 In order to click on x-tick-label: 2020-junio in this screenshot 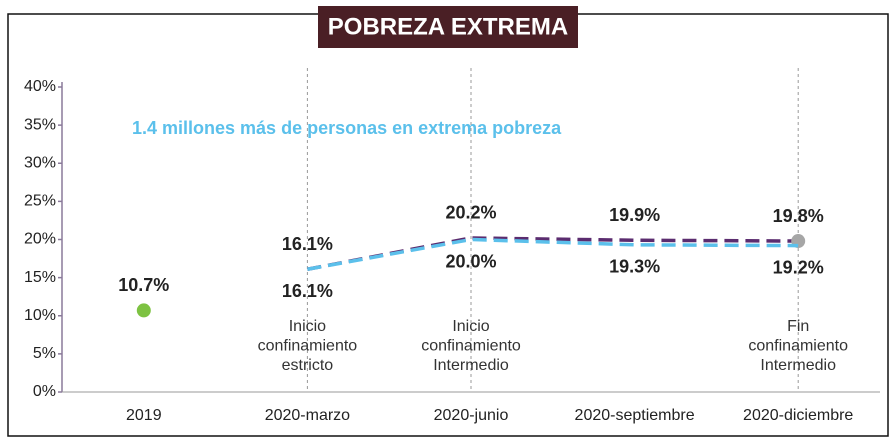, I will do `click(471, 415)`.